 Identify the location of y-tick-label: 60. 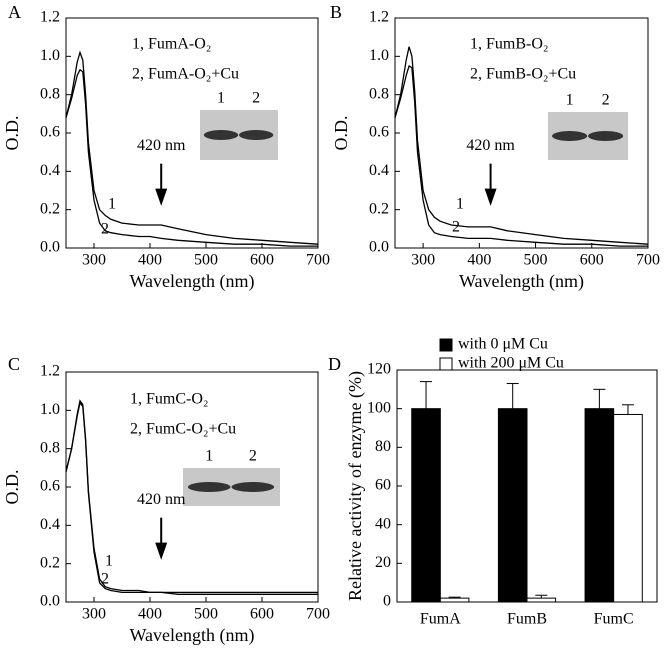
(383, 485).